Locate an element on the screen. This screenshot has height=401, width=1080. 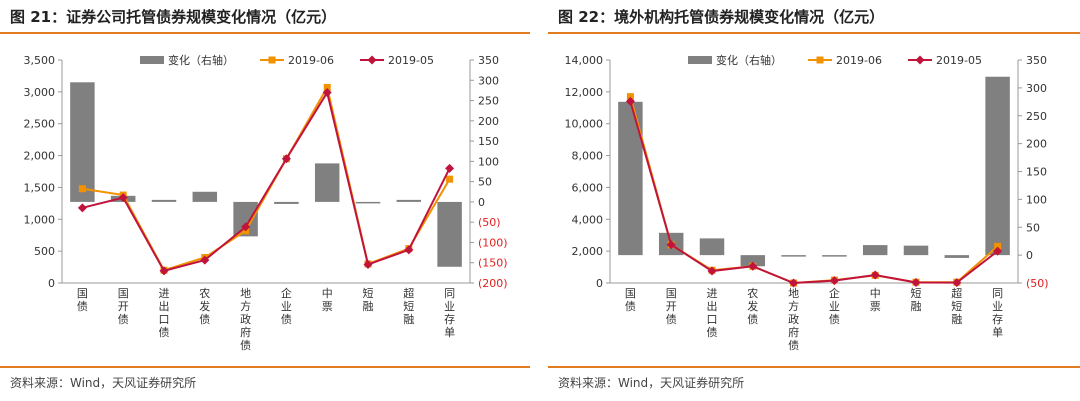
right-tick-label: 350 is located at coordinates (1036, 60).